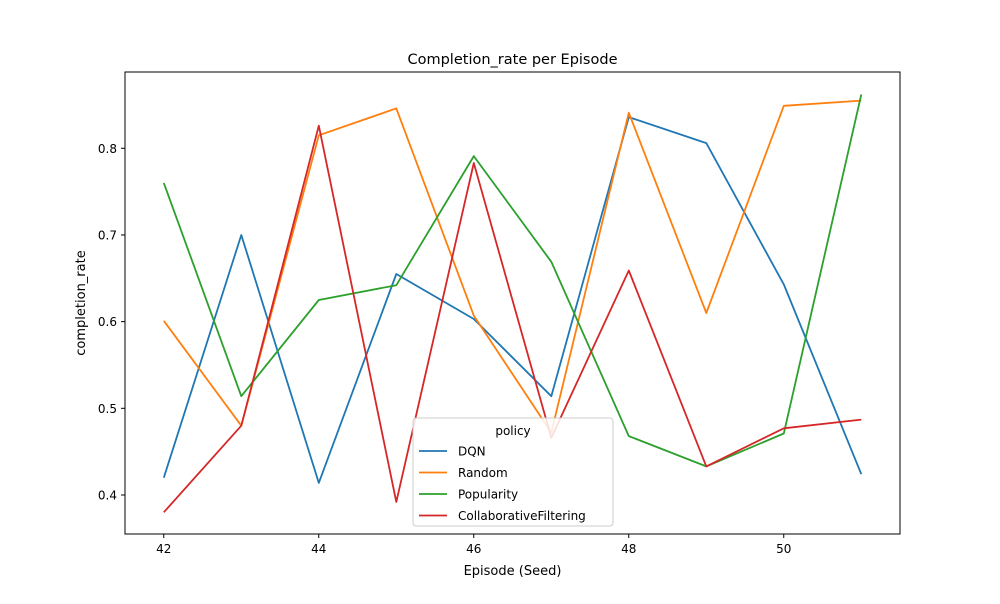 This screenshot has width=1000, height=604. I want to click on legend-label-3: CollaborativeFiltering, so click(522, 516).